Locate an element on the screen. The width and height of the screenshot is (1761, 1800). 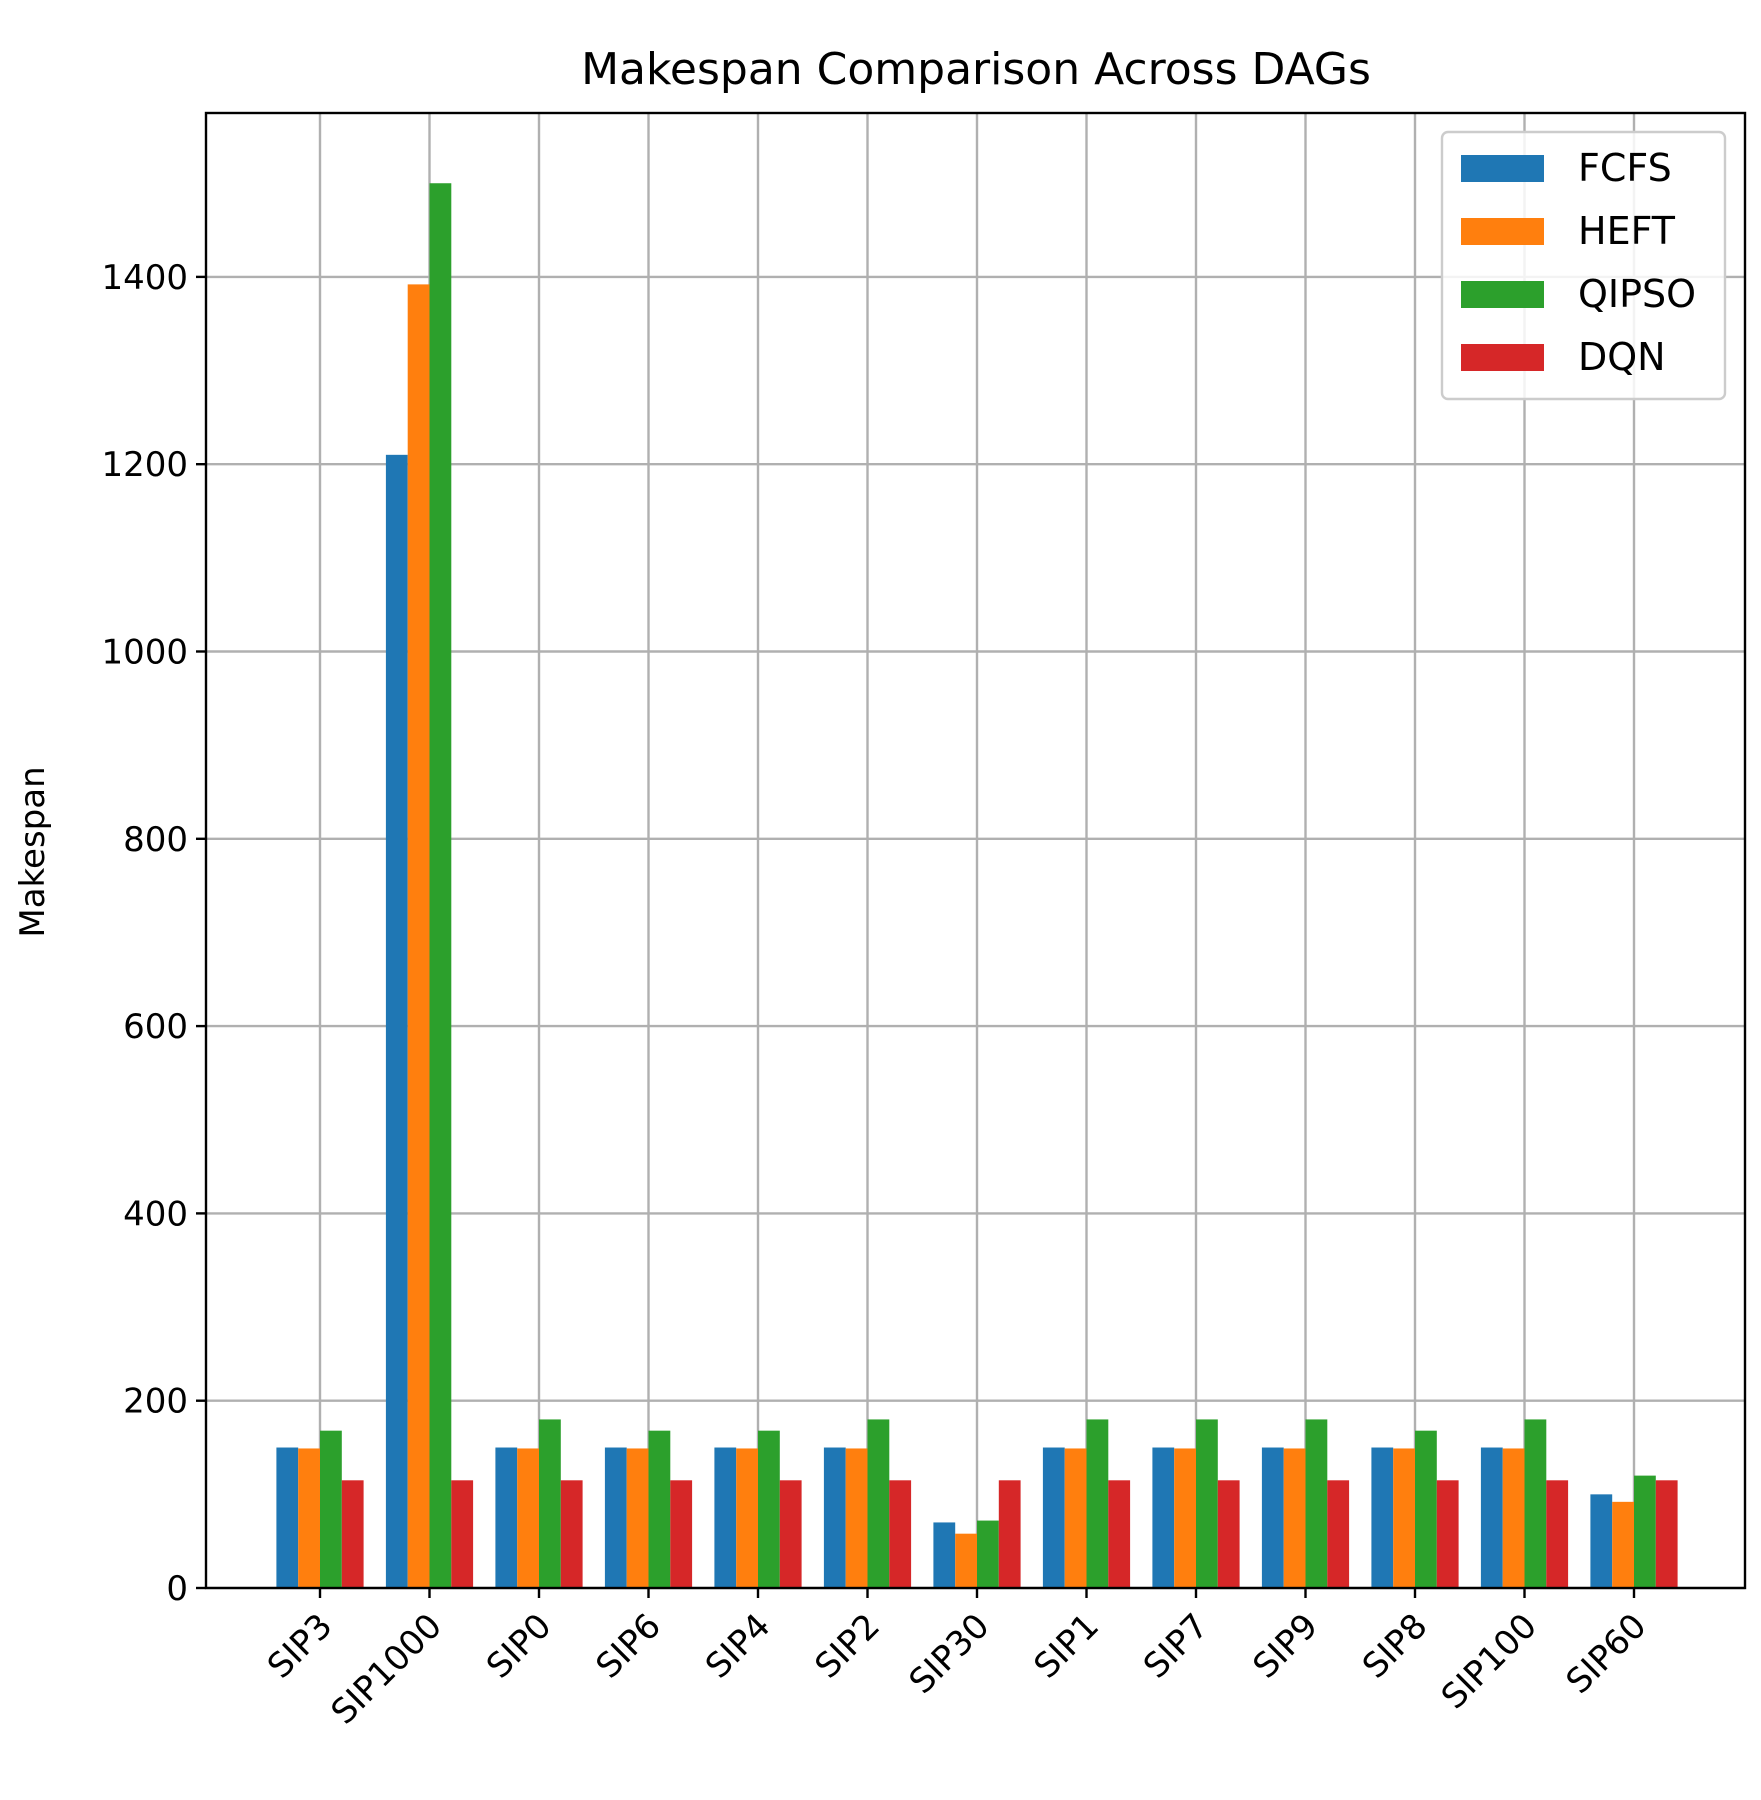
bar-qipso-sip1000 is located at coordinates (440, 886).